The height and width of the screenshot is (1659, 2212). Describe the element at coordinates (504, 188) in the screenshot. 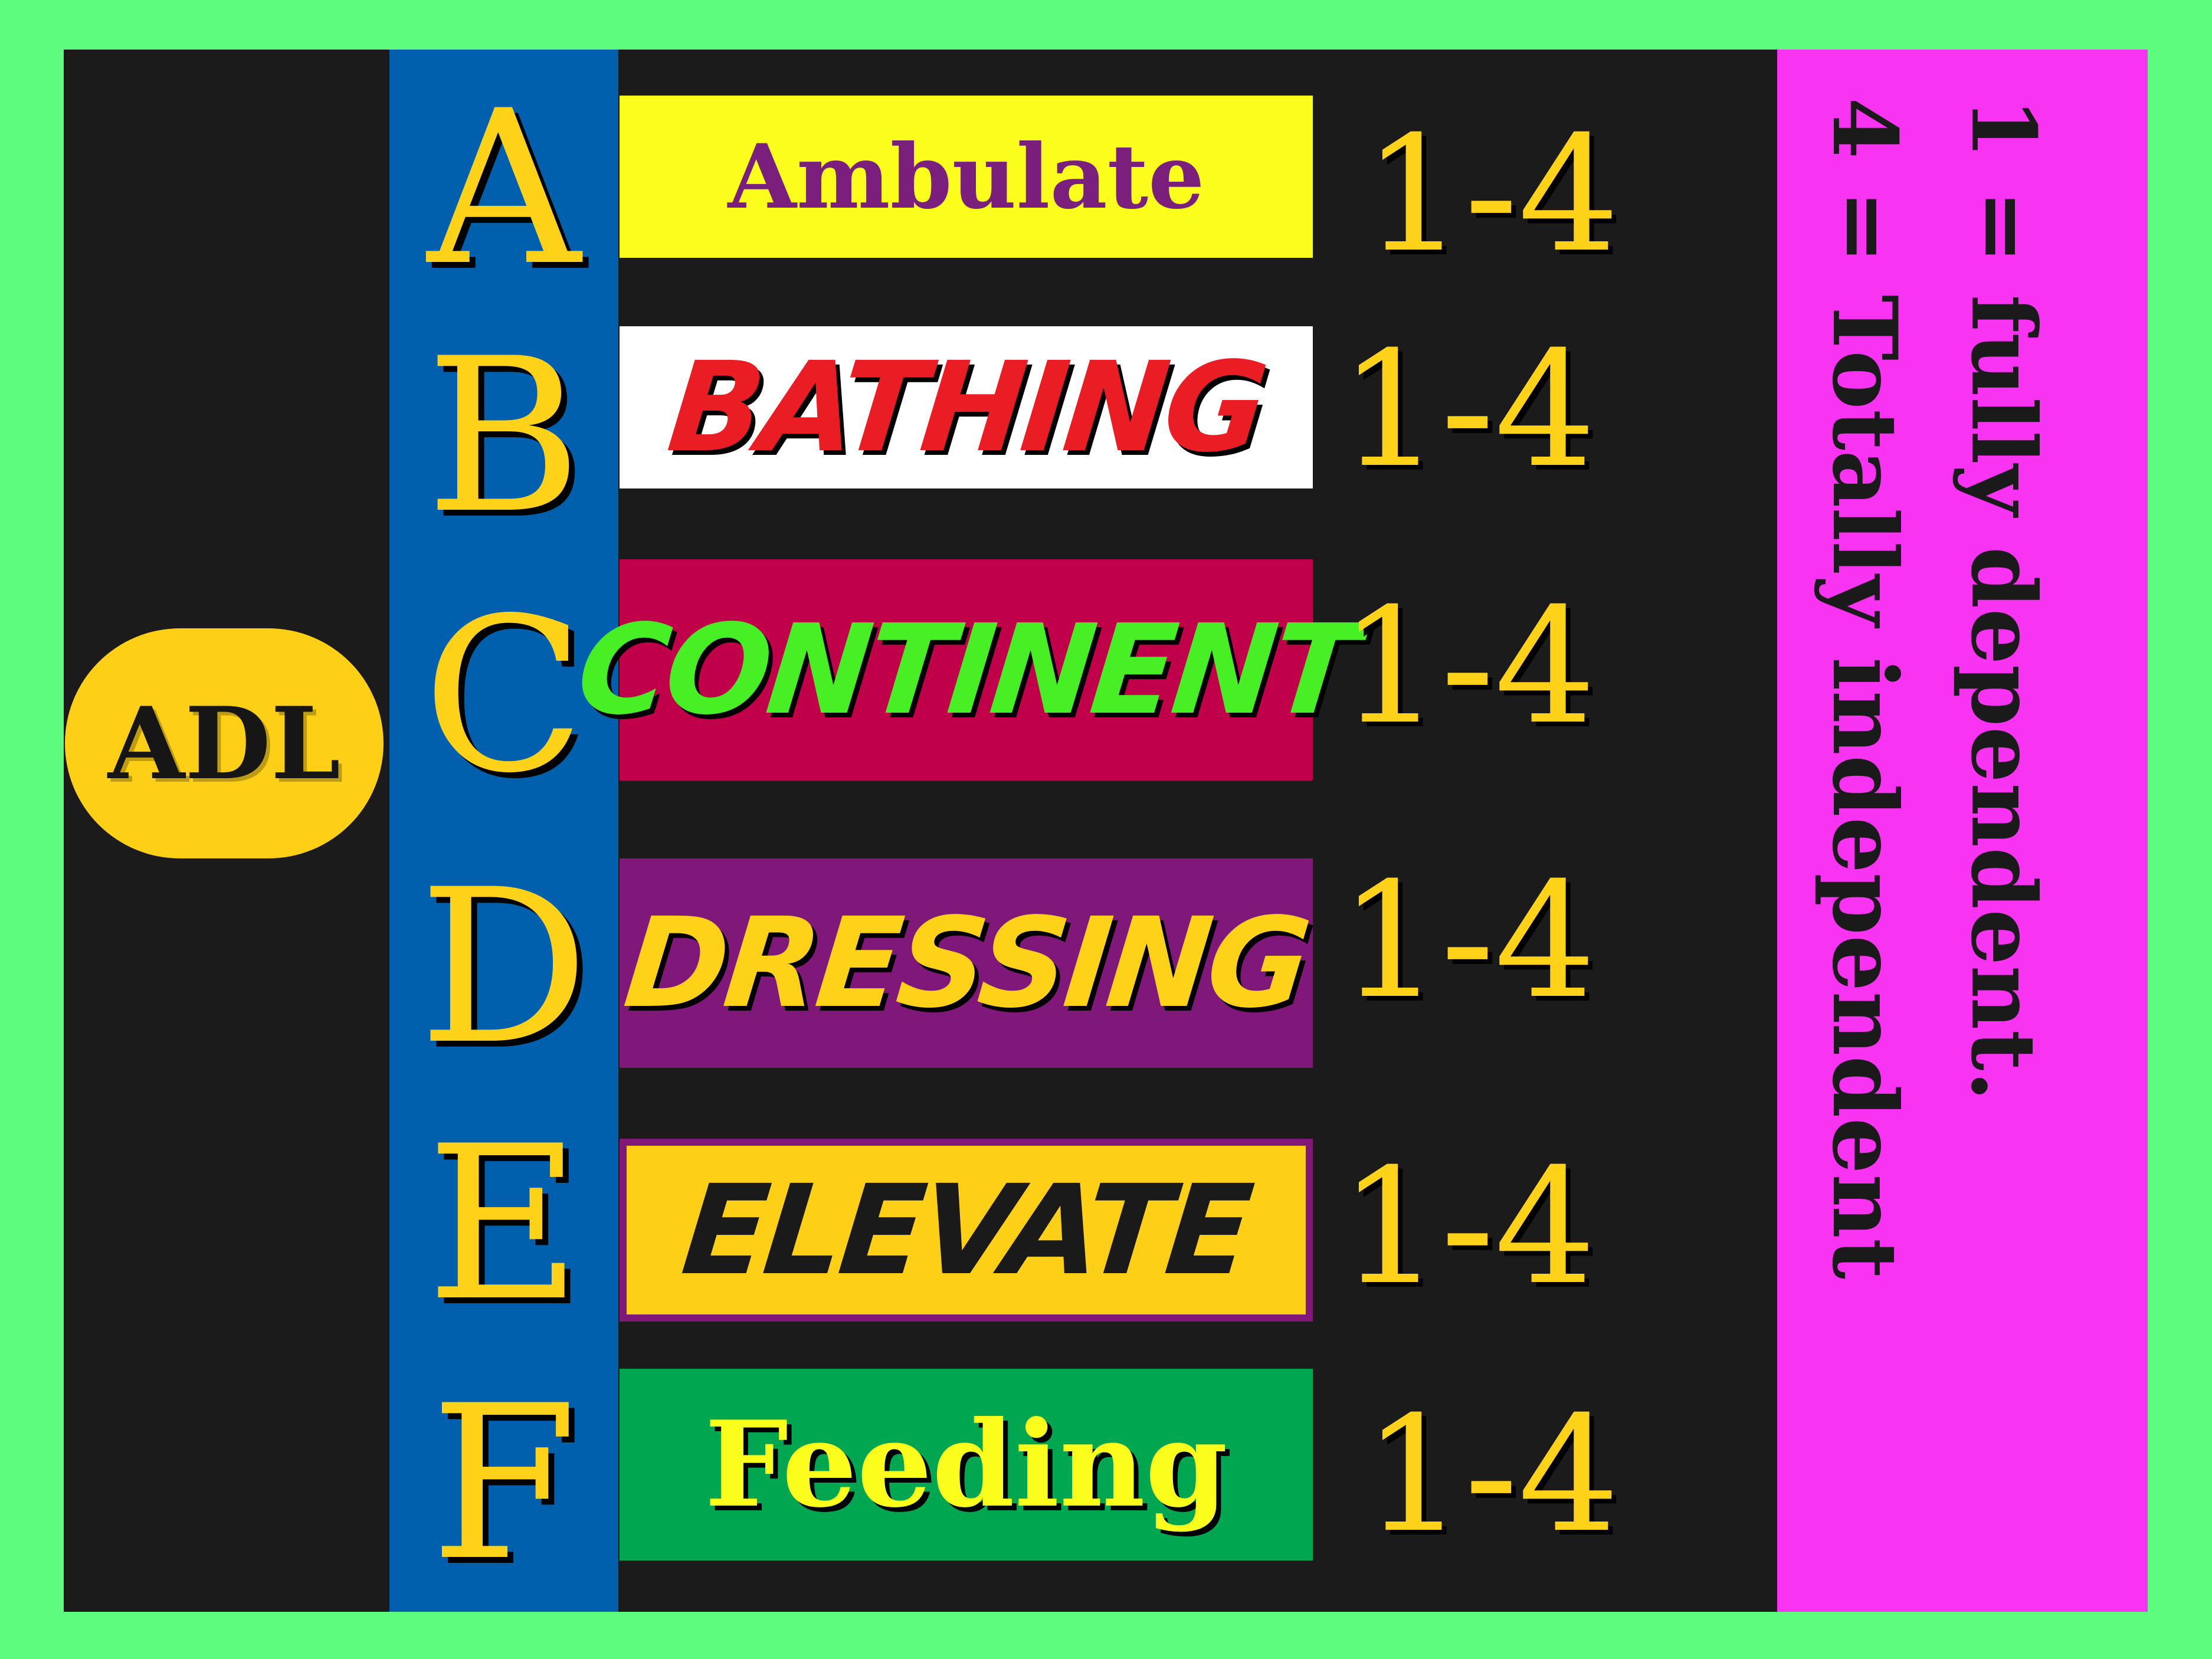

I see `row-letter-a: A` at that location.